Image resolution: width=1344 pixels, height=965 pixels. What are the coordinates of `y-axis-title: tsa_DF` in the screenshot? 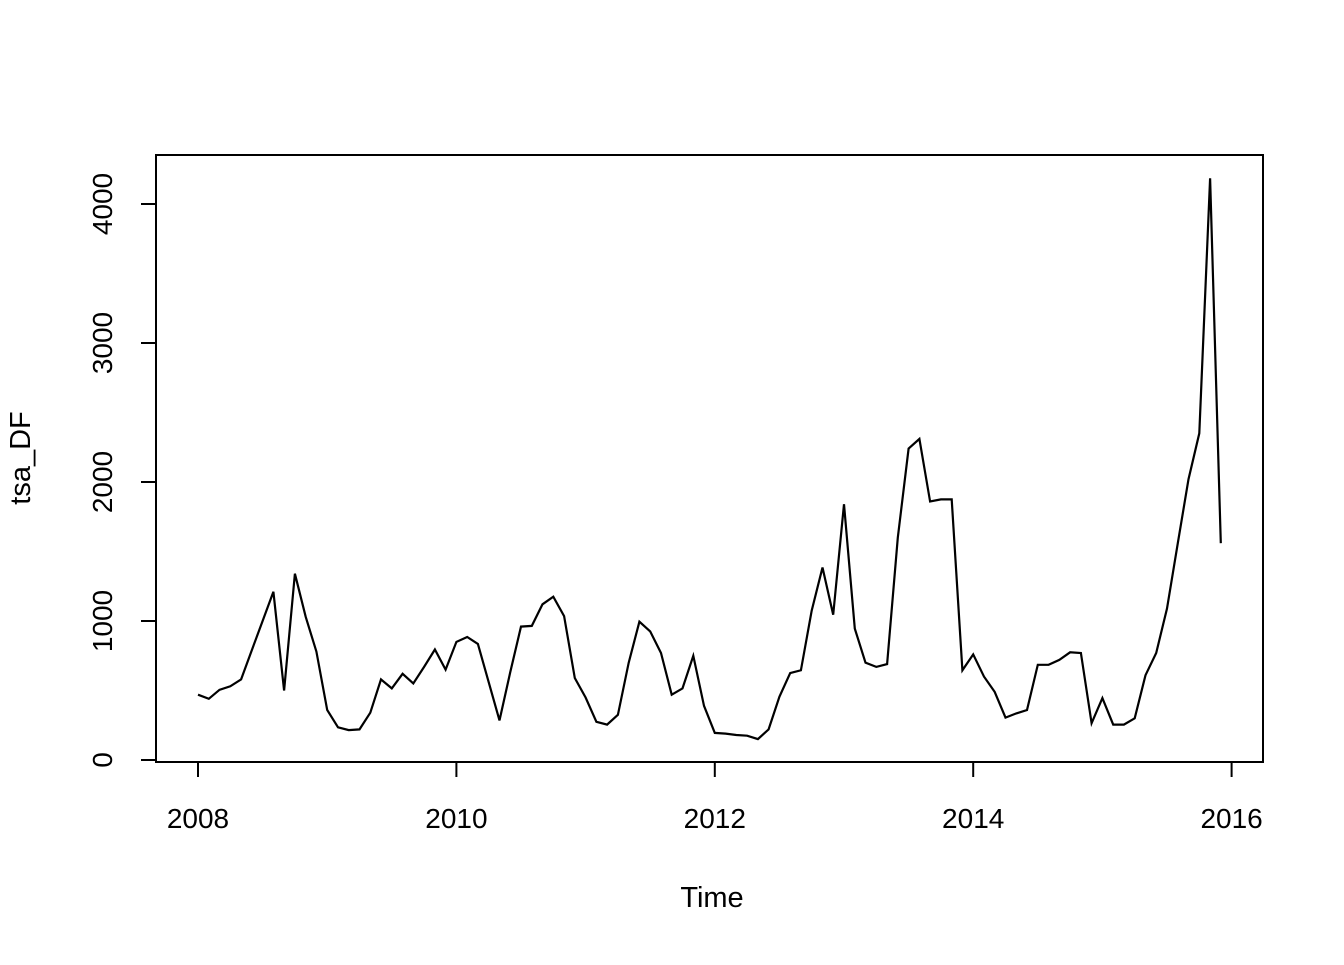 It's located at (21, 457).